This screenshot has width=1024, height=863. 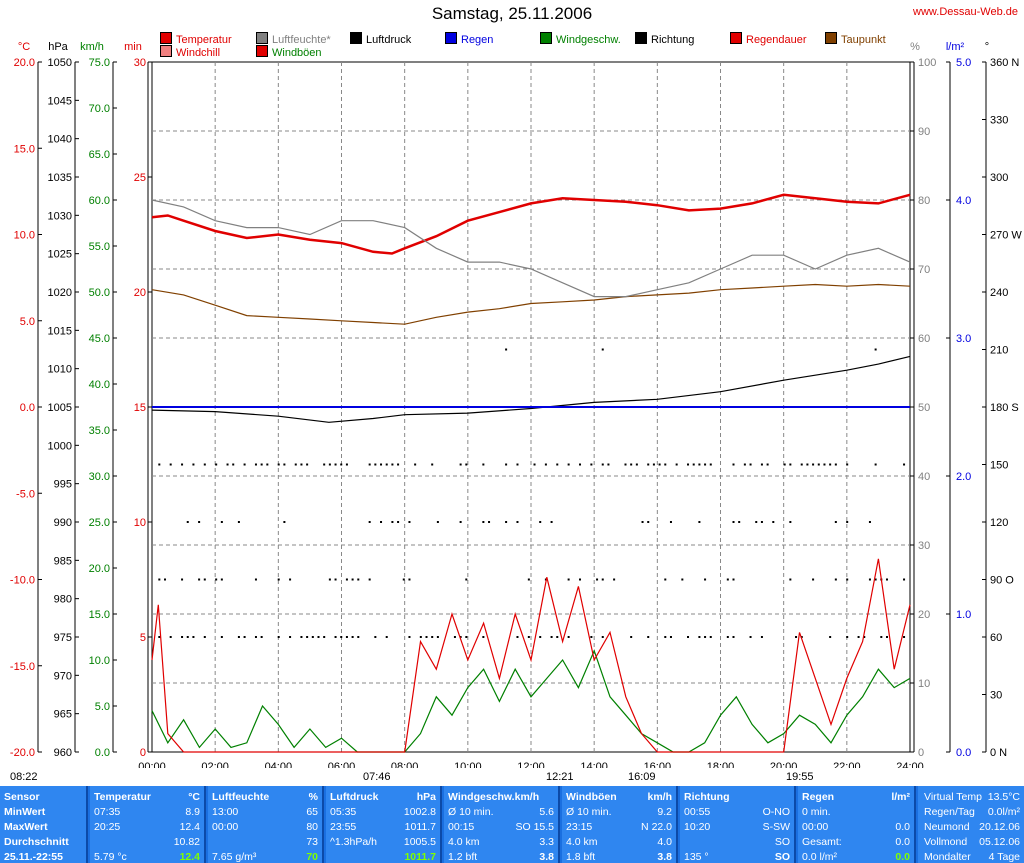 I want to click on x-tick-label: 14:00, so click(x=594, y=764).